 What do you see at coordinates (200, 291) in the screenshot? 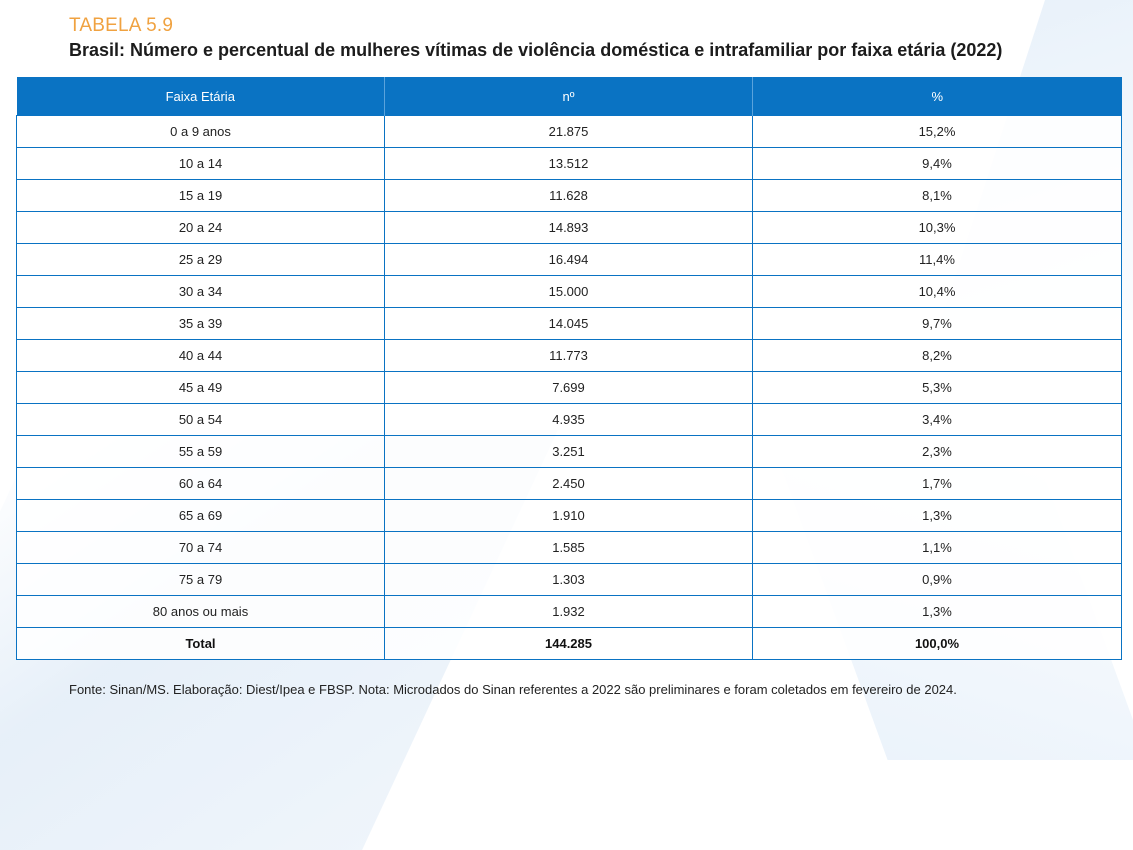
I see `age-range-cell: 30 a 34` at bounding box center [200, 291].